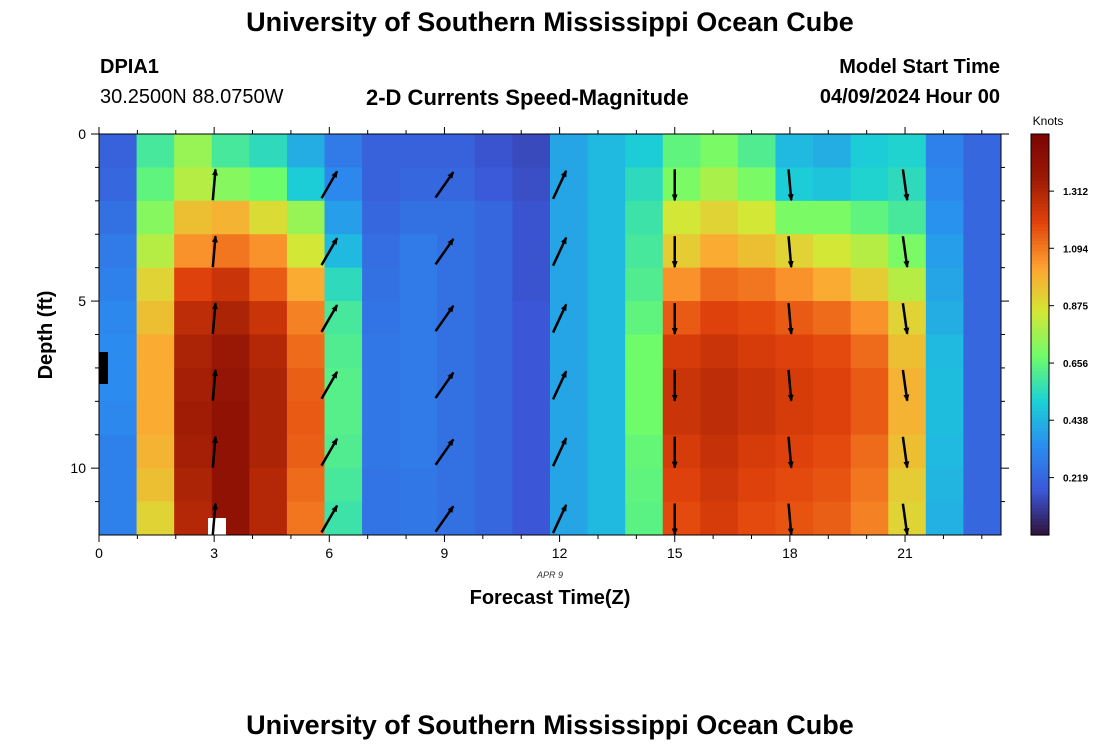 This screenshot has width=1100, height=750. What do you see at coordinates (1075, 364) in the screenshot?
I see `colorbar-tick-label: 0.656` at bounding box center [1075, 364].